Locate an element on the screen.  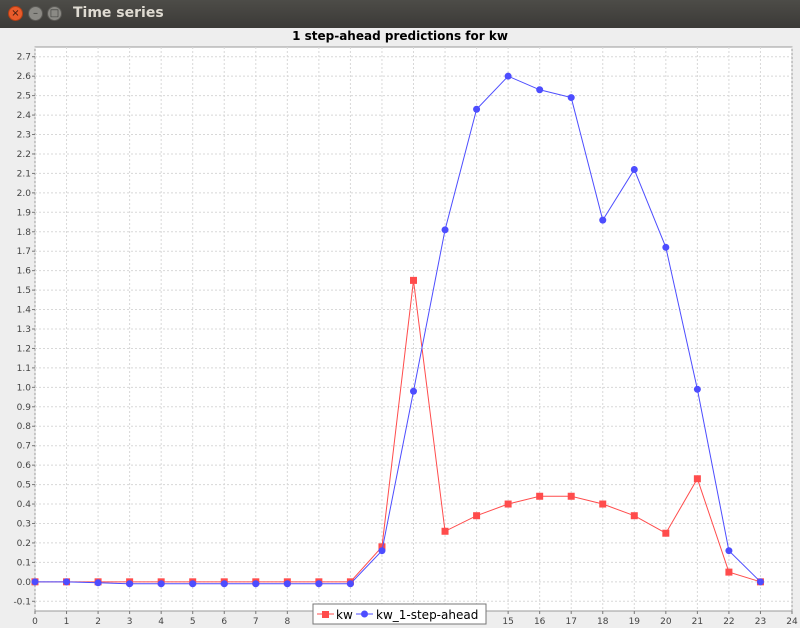
y-tick-label: 0.6 is located at coordinates (24, 466).